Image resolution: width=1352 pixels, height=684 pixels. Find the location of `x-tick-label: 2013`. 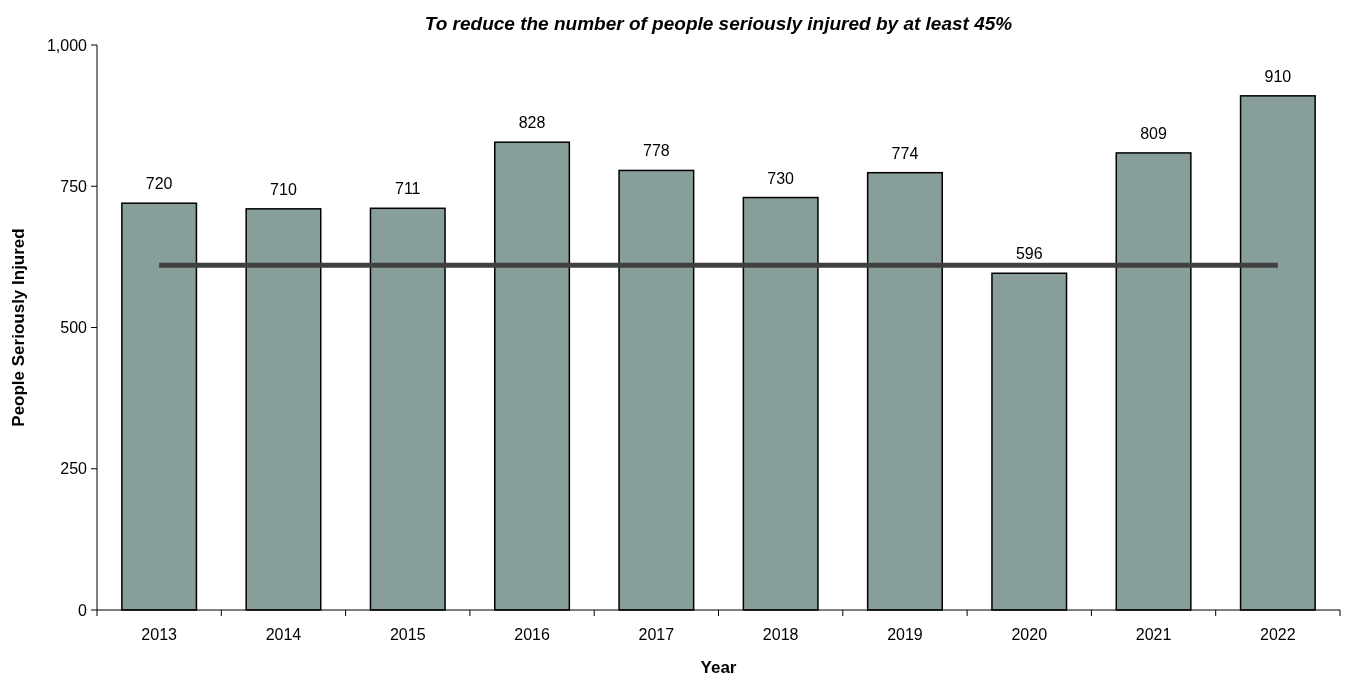

x-tick-label: 2013 is located at coordinates (159, 634).